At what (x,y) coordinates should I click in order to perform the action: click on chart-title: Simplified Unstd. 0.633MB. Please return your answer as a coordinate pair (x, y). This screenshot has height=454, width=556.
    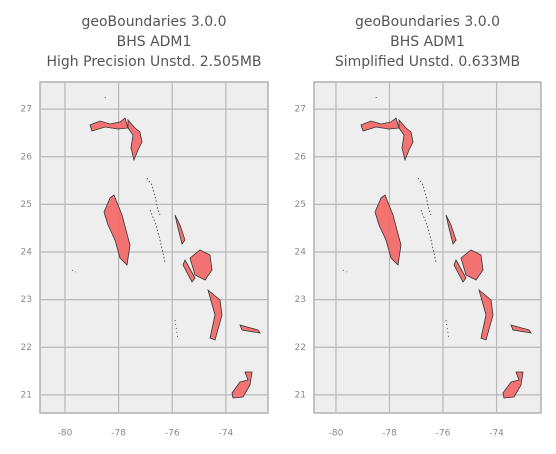
    Looking at the image, I should click on (427, 62).